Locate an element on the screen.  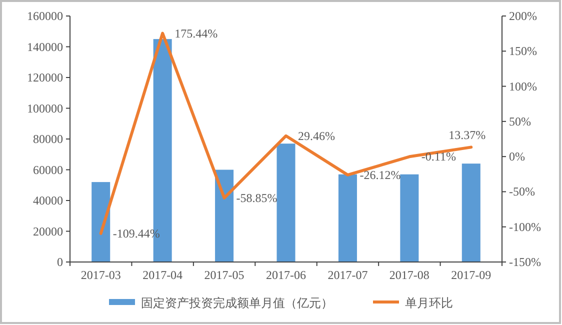
y-tick-label: 100000 is located at coordinates (45, 108).